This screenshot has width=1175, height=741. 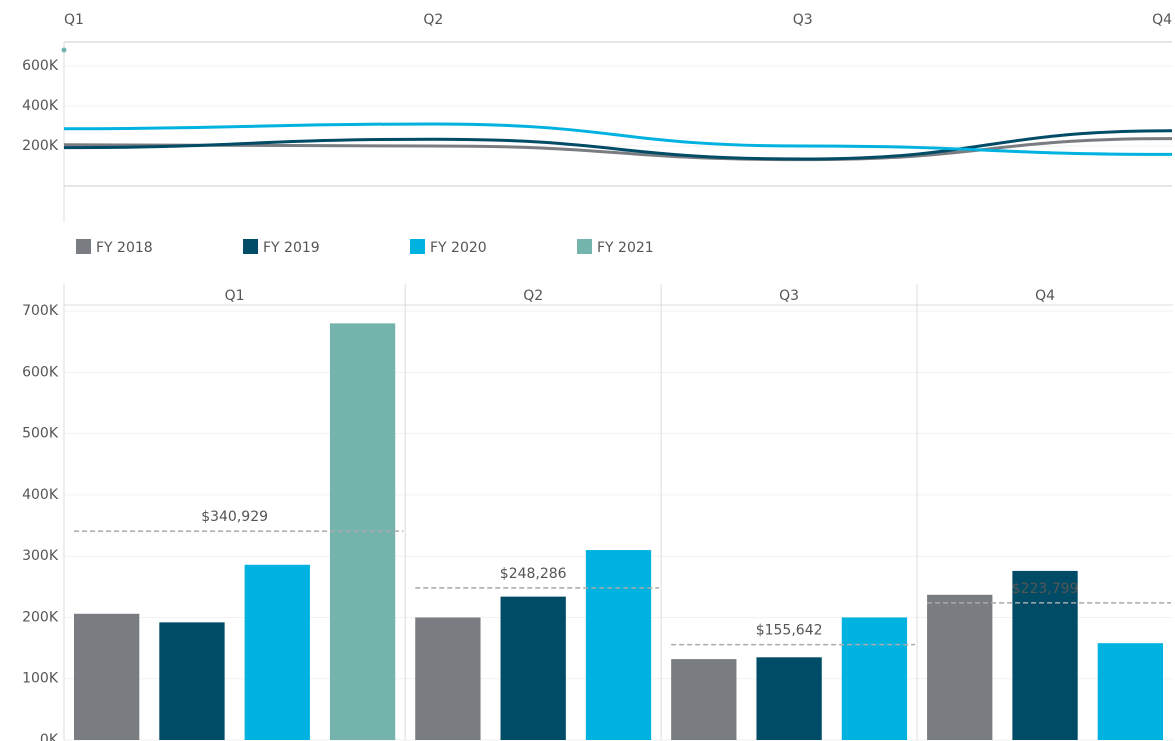 What do you see at coordinates (1045, 296) in the screenshot?
I see `panel-header: Q4` at bounding box center [1045, 296].